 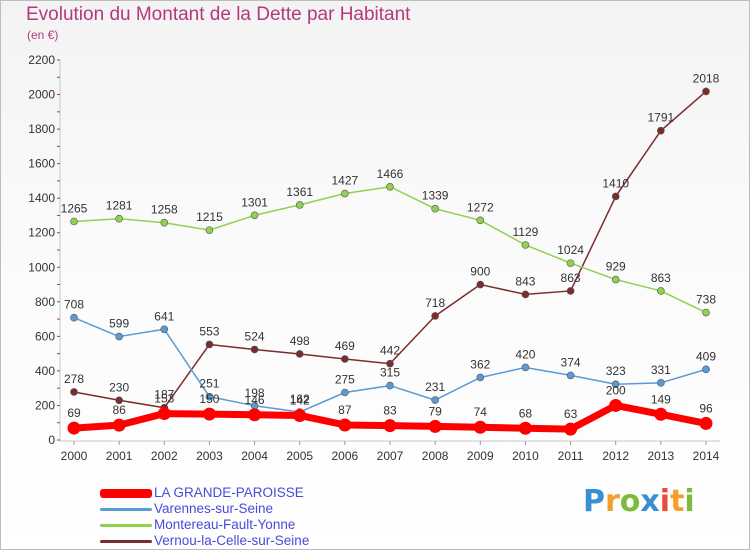 What do you see at coordinates (41, 95) in the screenshot?
I see `y-tick-label: 2000` at bounding box center [41, 95].